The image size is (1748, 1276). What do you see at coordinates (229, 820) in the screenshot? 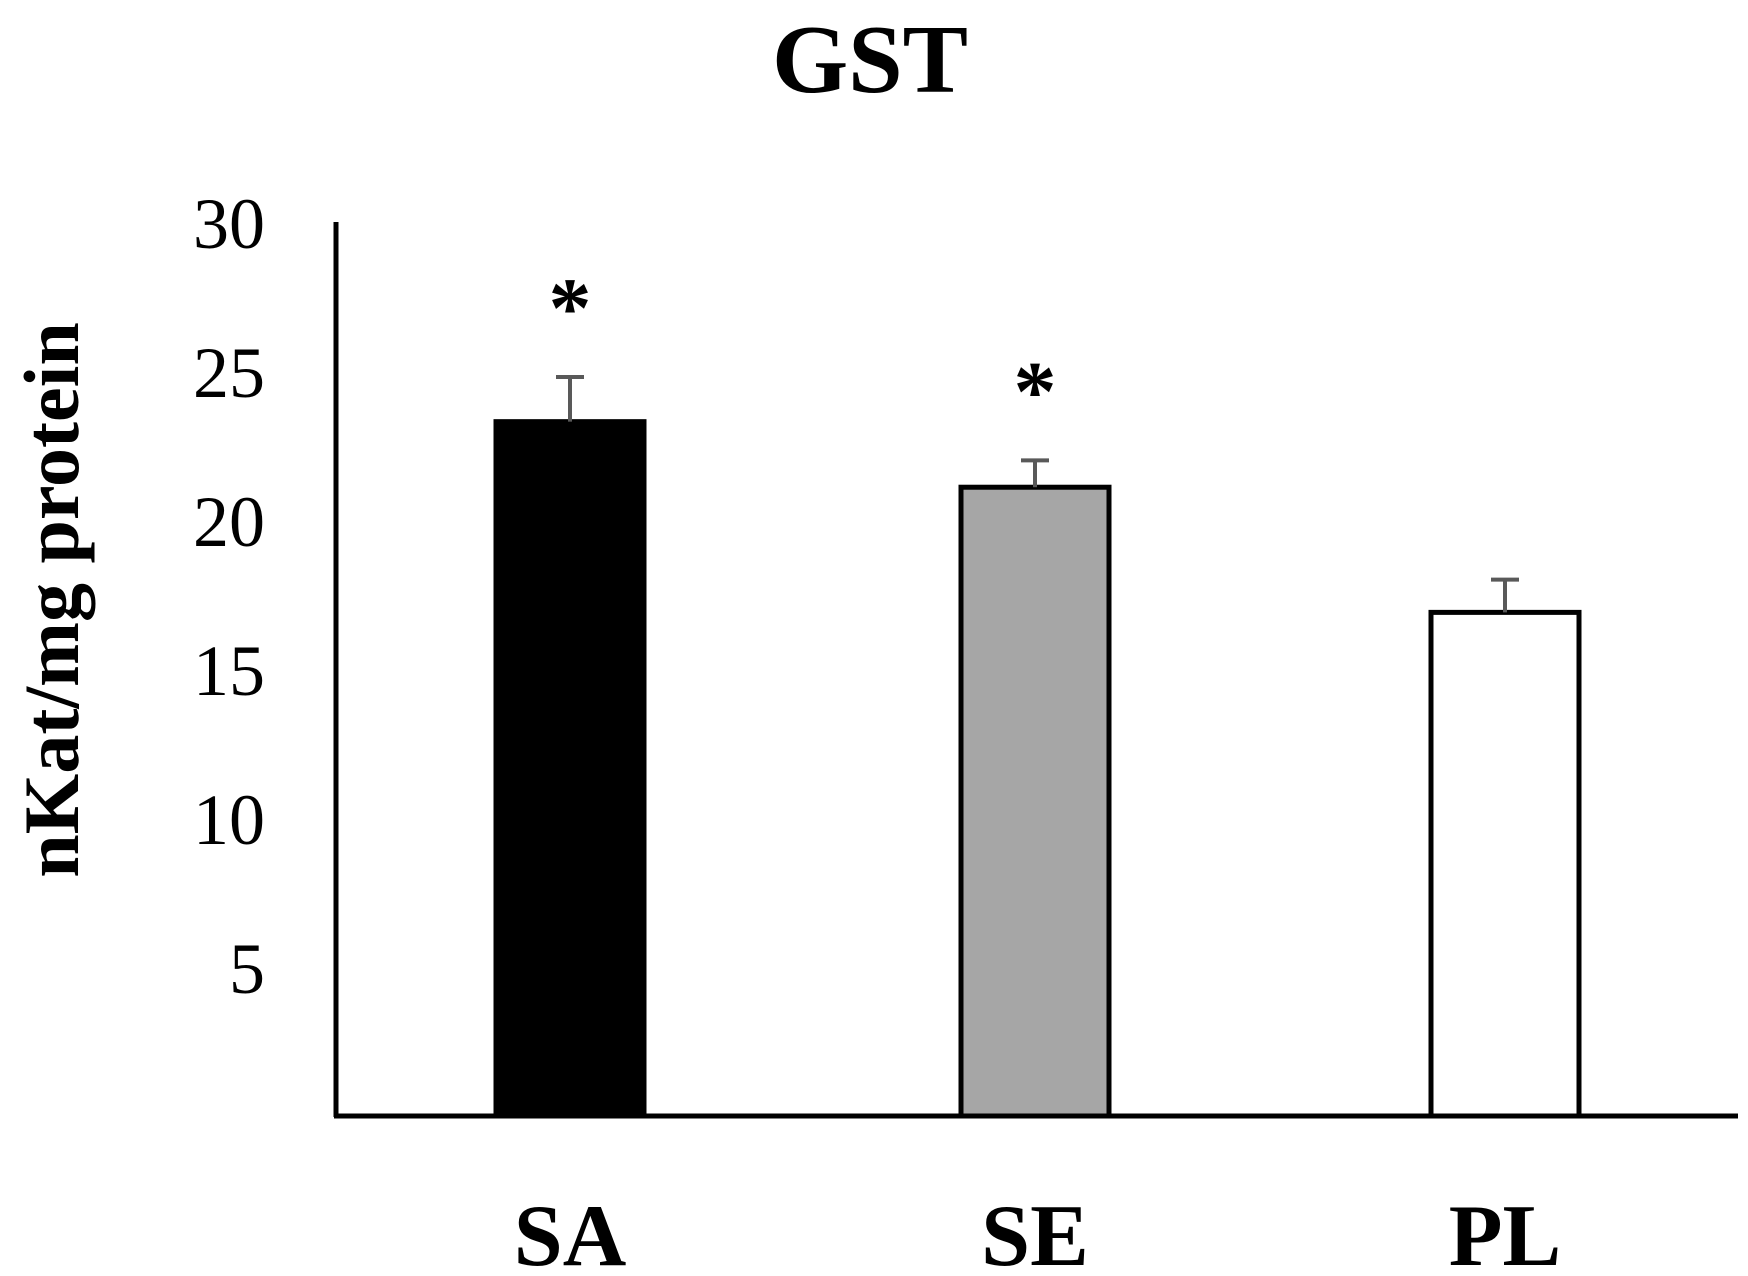
I see `y-tick-label-10: 10` at bounding box center [229, 820].